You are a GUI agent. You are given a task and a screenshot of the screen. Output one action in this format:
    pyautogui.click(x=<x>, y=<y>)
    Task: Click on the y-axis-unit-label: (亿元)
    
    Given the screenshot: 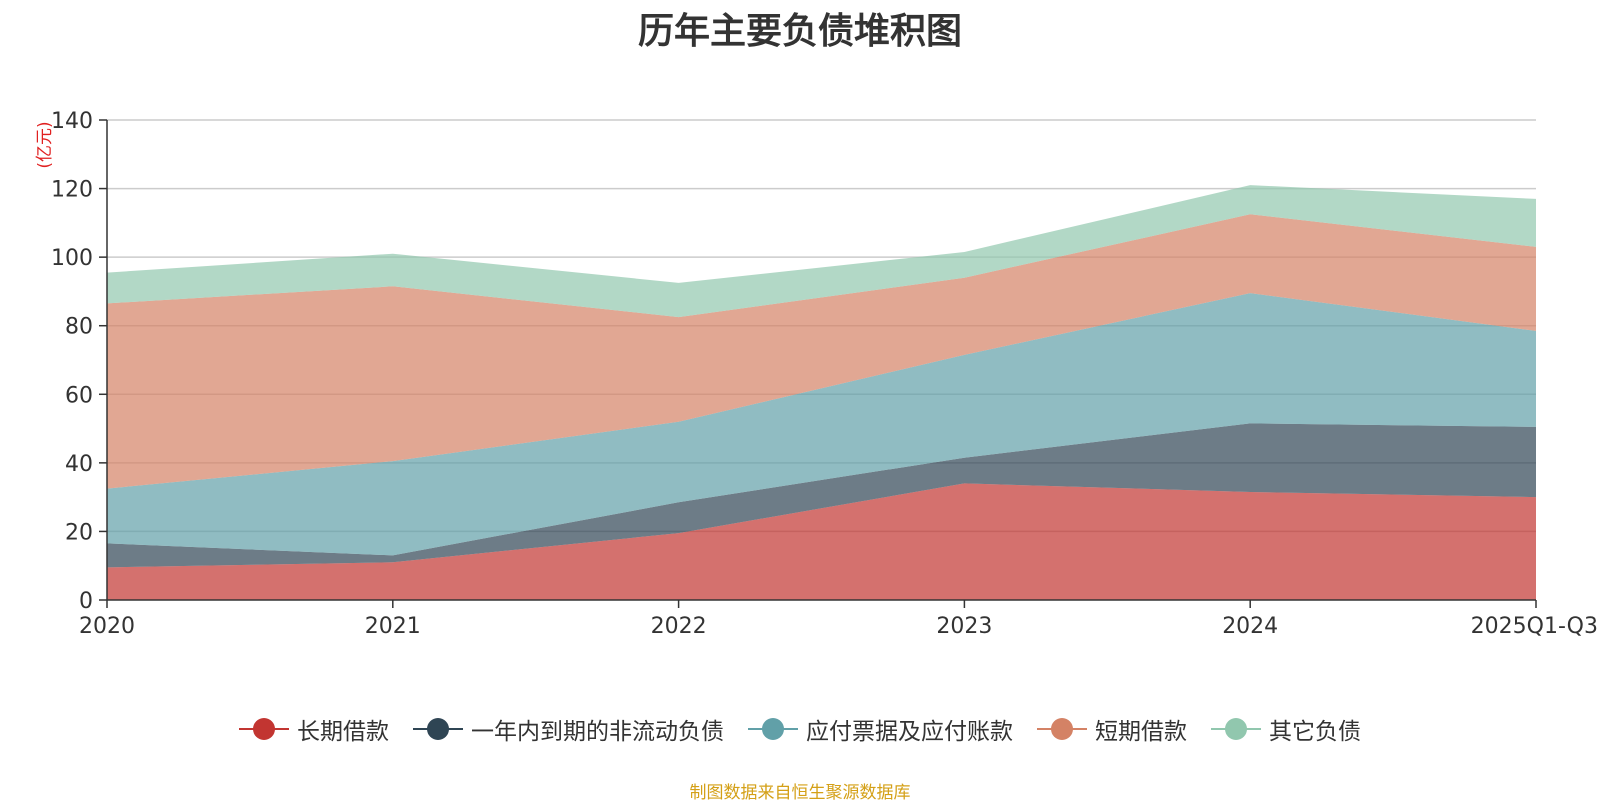 What is the action you would take?
    pyautogui.click(x=45, y=144)
    